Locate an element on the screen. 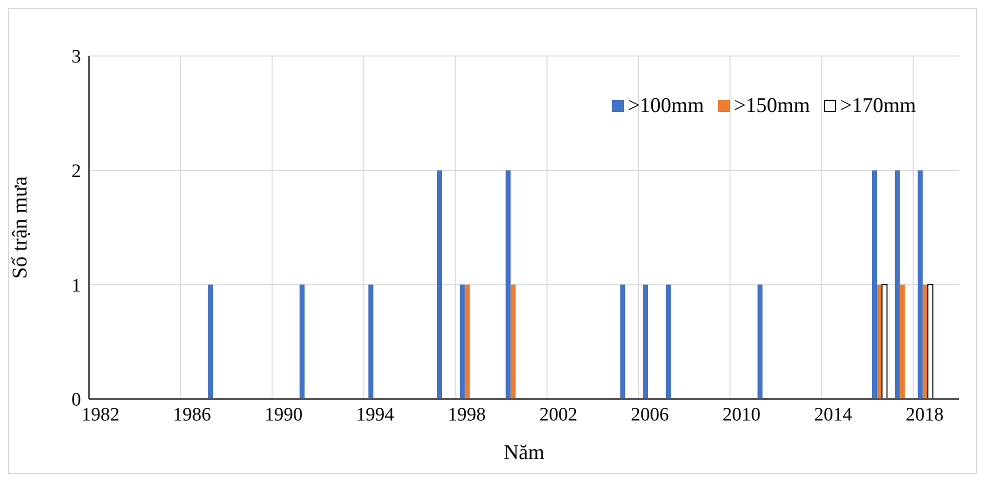  y-tick-label: 1 is located at coordinates (76, 285).